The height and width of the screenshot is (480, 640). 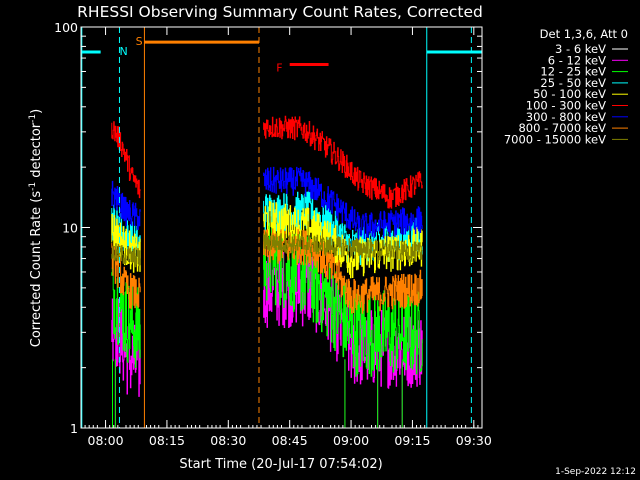 I want to click on x-tick-label: 09:15, so click(x=412, y=440).